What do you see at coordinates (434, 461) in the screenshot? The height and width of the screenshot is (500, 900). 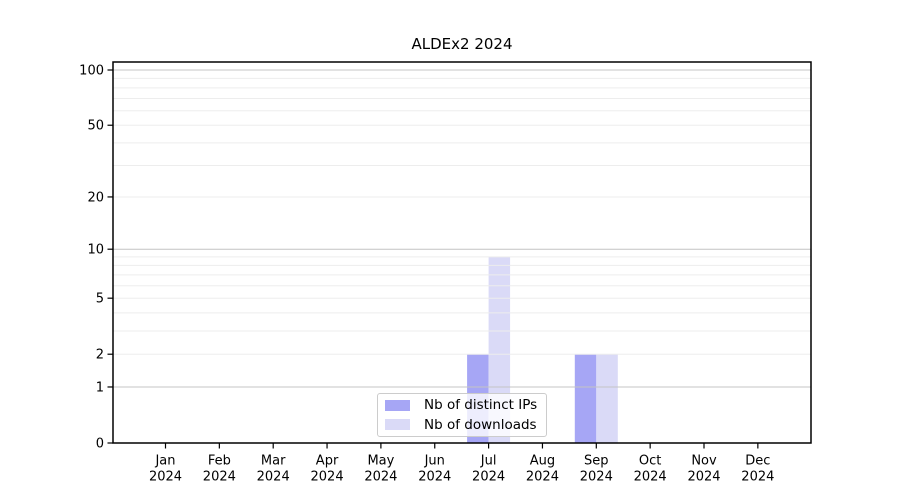 I see `x-tick-label-jun: Jun` at bounding box center [434, 461].